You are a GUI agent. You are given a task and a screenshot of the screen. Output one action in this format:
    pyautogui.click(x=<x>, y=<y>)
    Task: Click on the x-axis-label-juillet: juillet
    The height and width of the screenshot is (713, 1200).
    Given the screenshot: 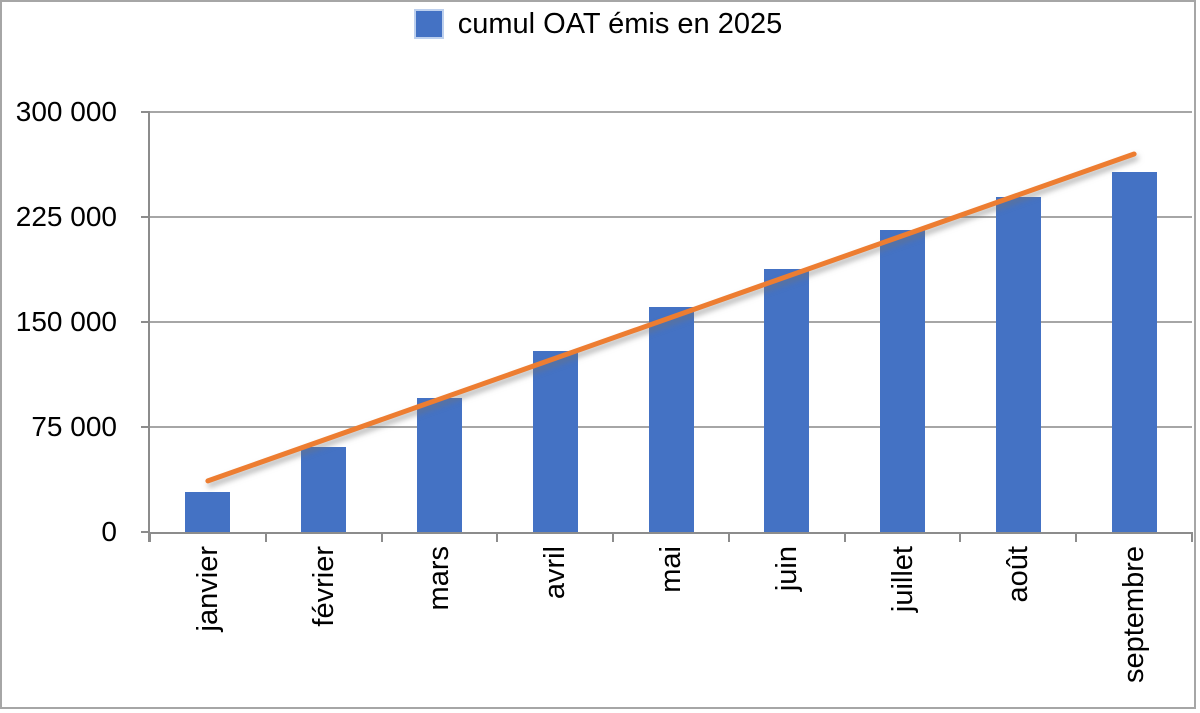 What is the action you would take?
    pyautogui.click(x=902, y=579)
    